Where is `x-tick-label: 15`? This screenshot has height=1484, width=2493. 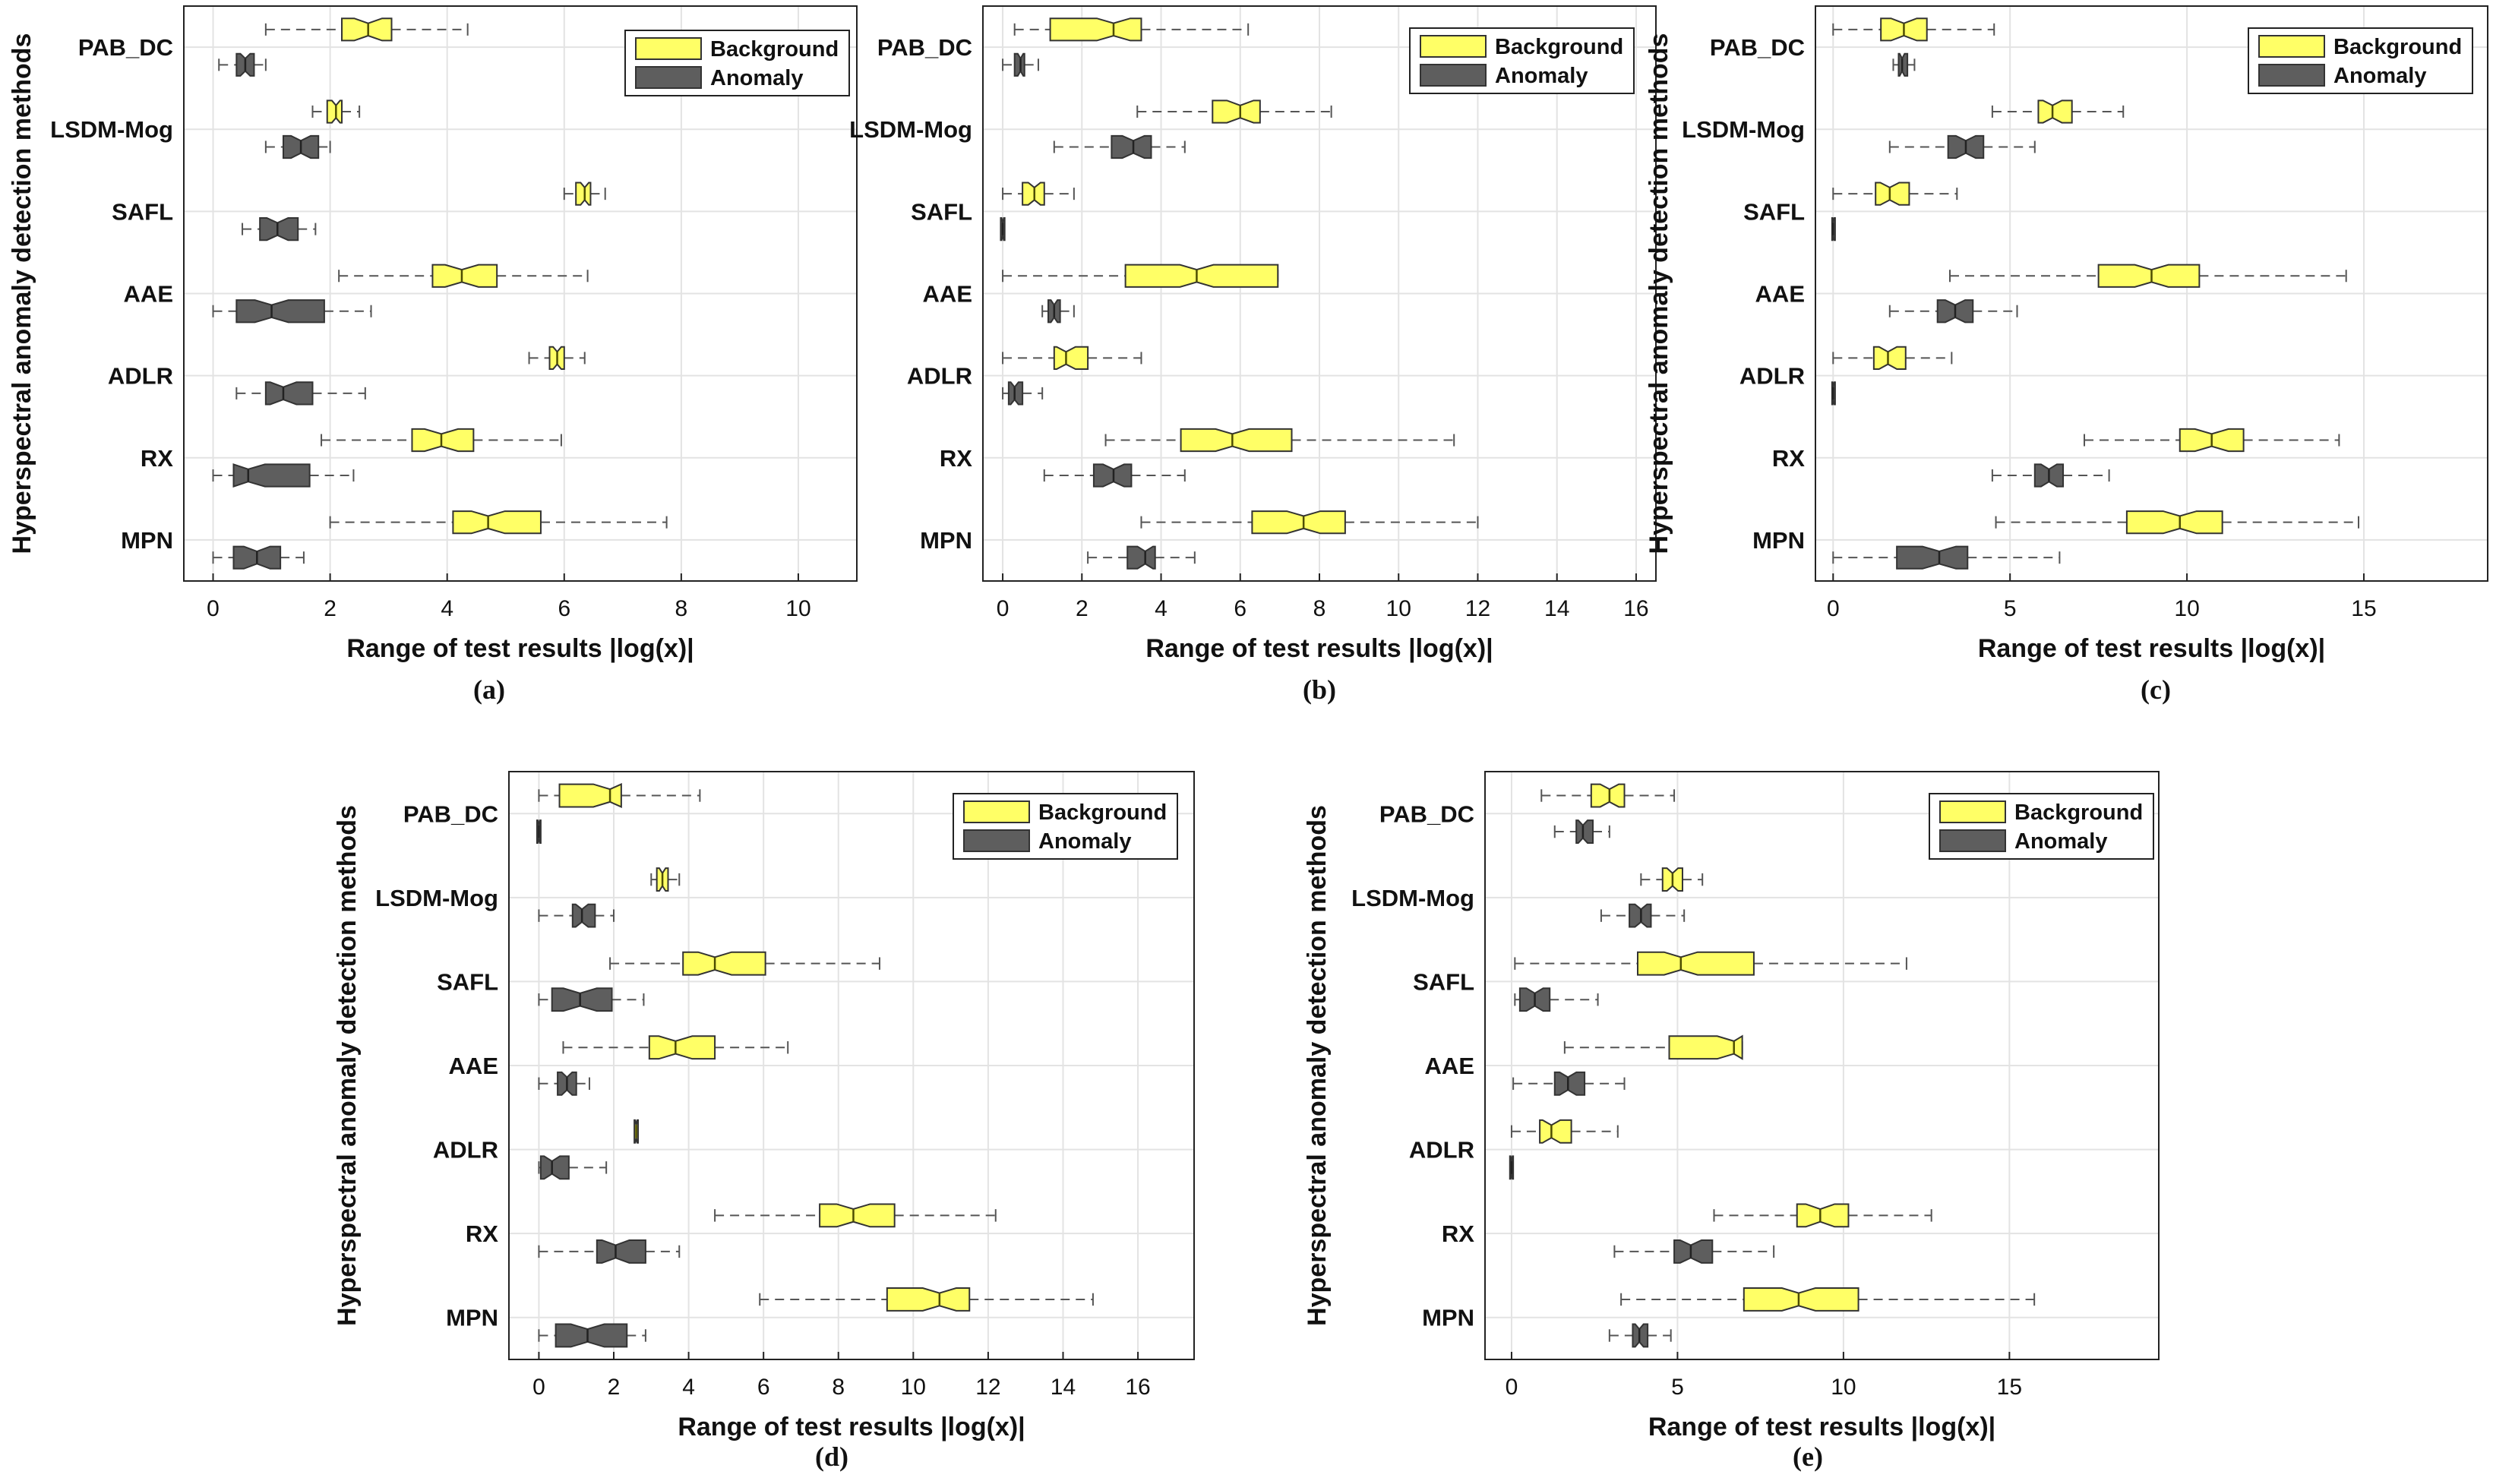
x-tick-label: 15 is located at coordinates (2363, 608).